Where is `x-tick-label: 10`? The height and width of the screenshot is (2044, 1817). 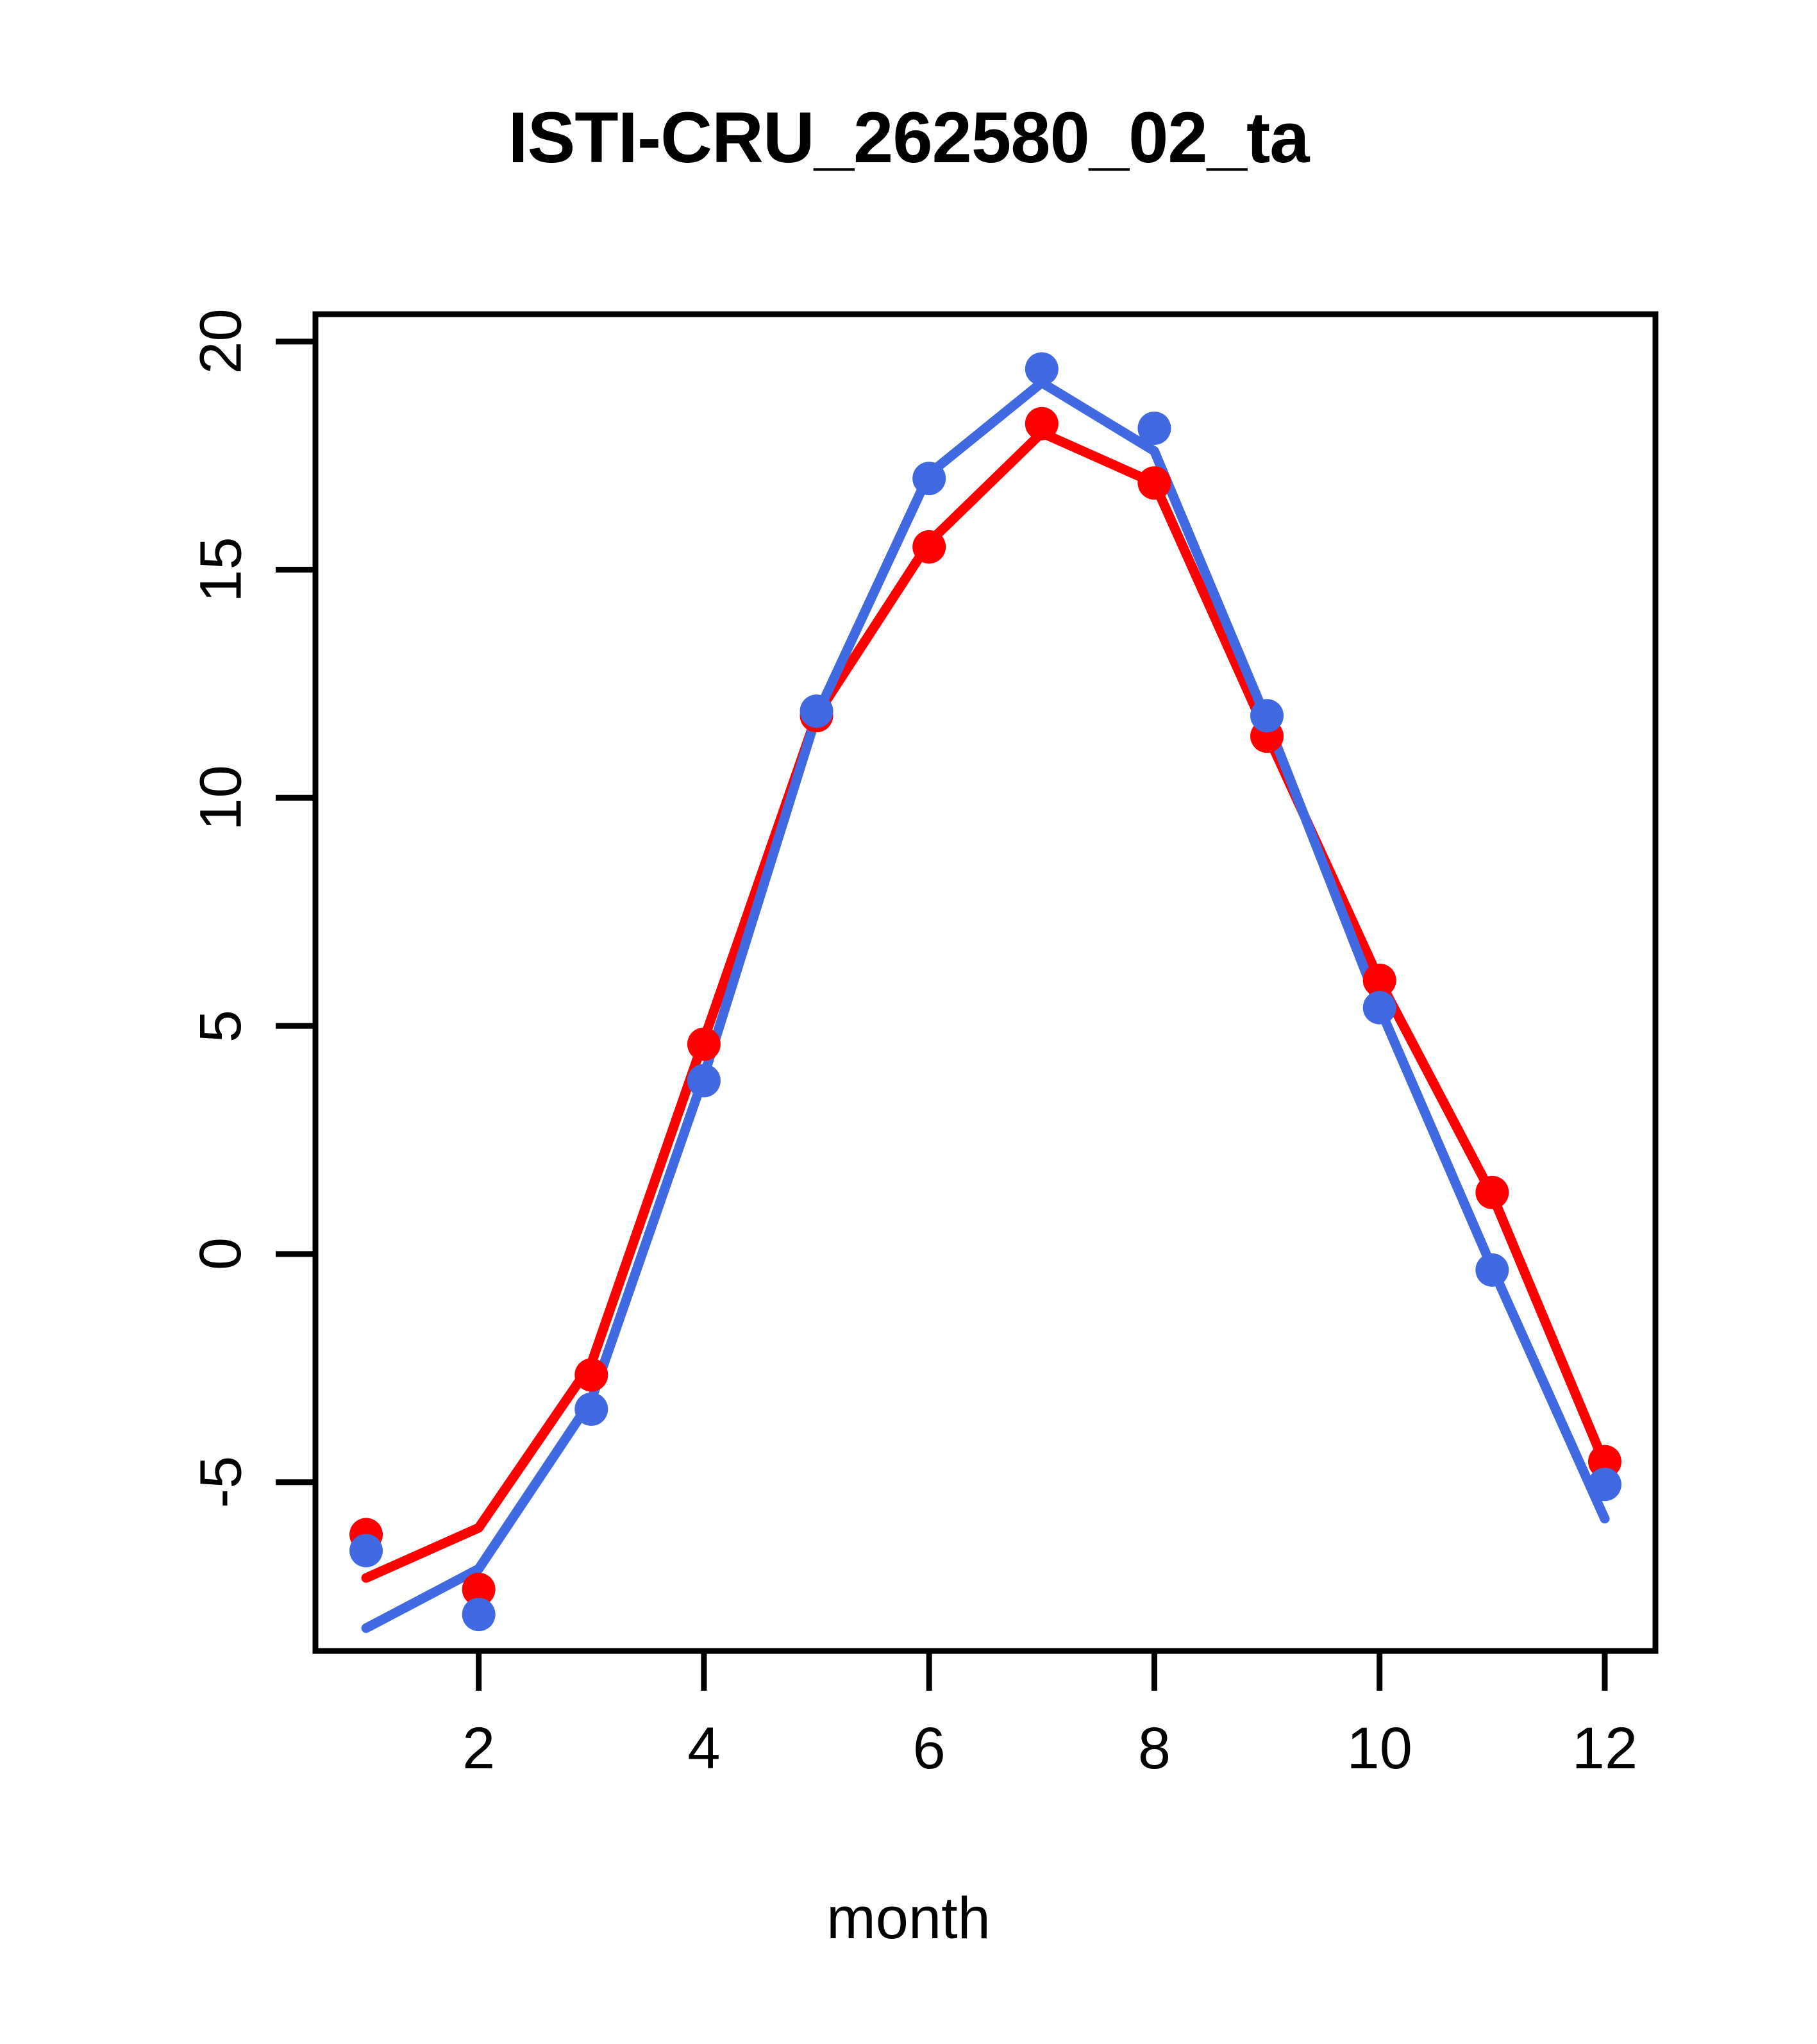 x-tick-label: 10 is located at coordinates (1379, 1748).